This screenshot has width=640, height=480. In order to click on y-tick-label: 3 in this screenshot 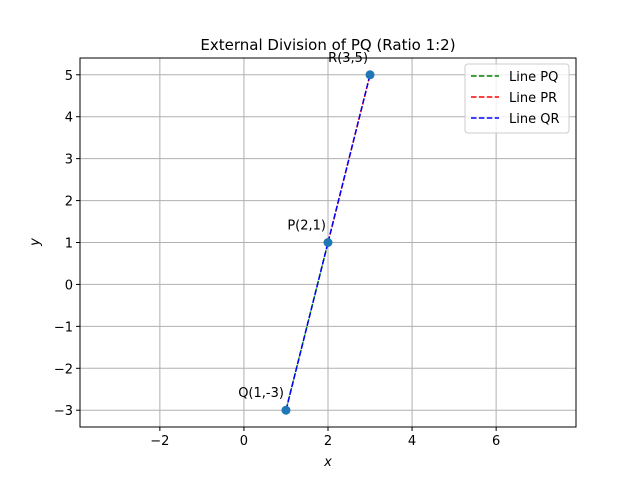, I will do `click(69, 160)`.